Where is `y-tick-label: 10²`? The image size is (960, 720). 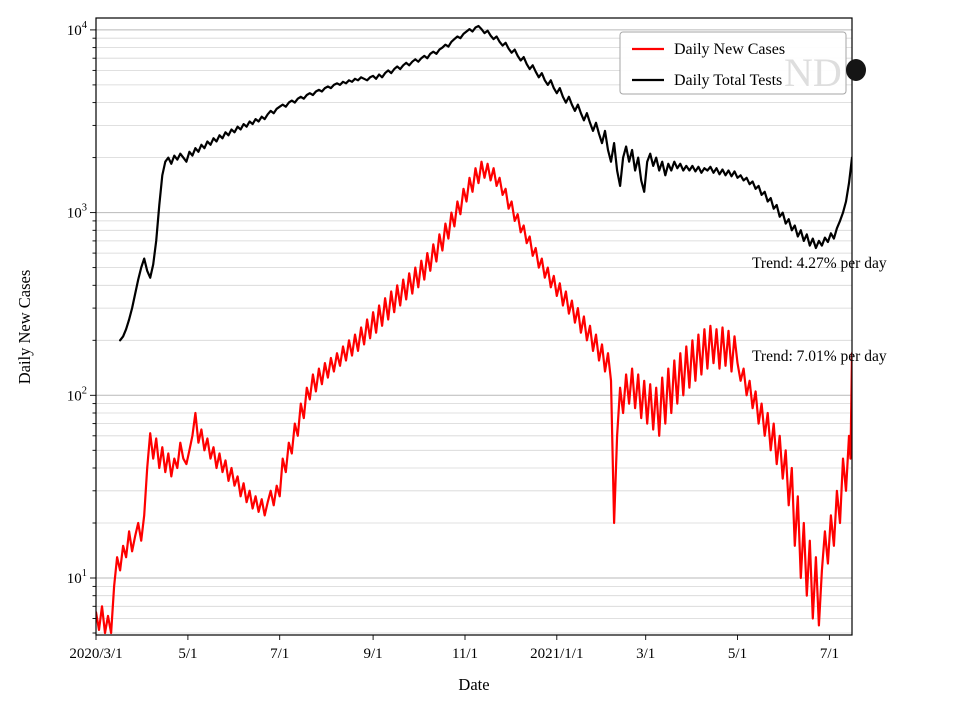
y-tick-label: 10² is located at coordinates (77, 394).